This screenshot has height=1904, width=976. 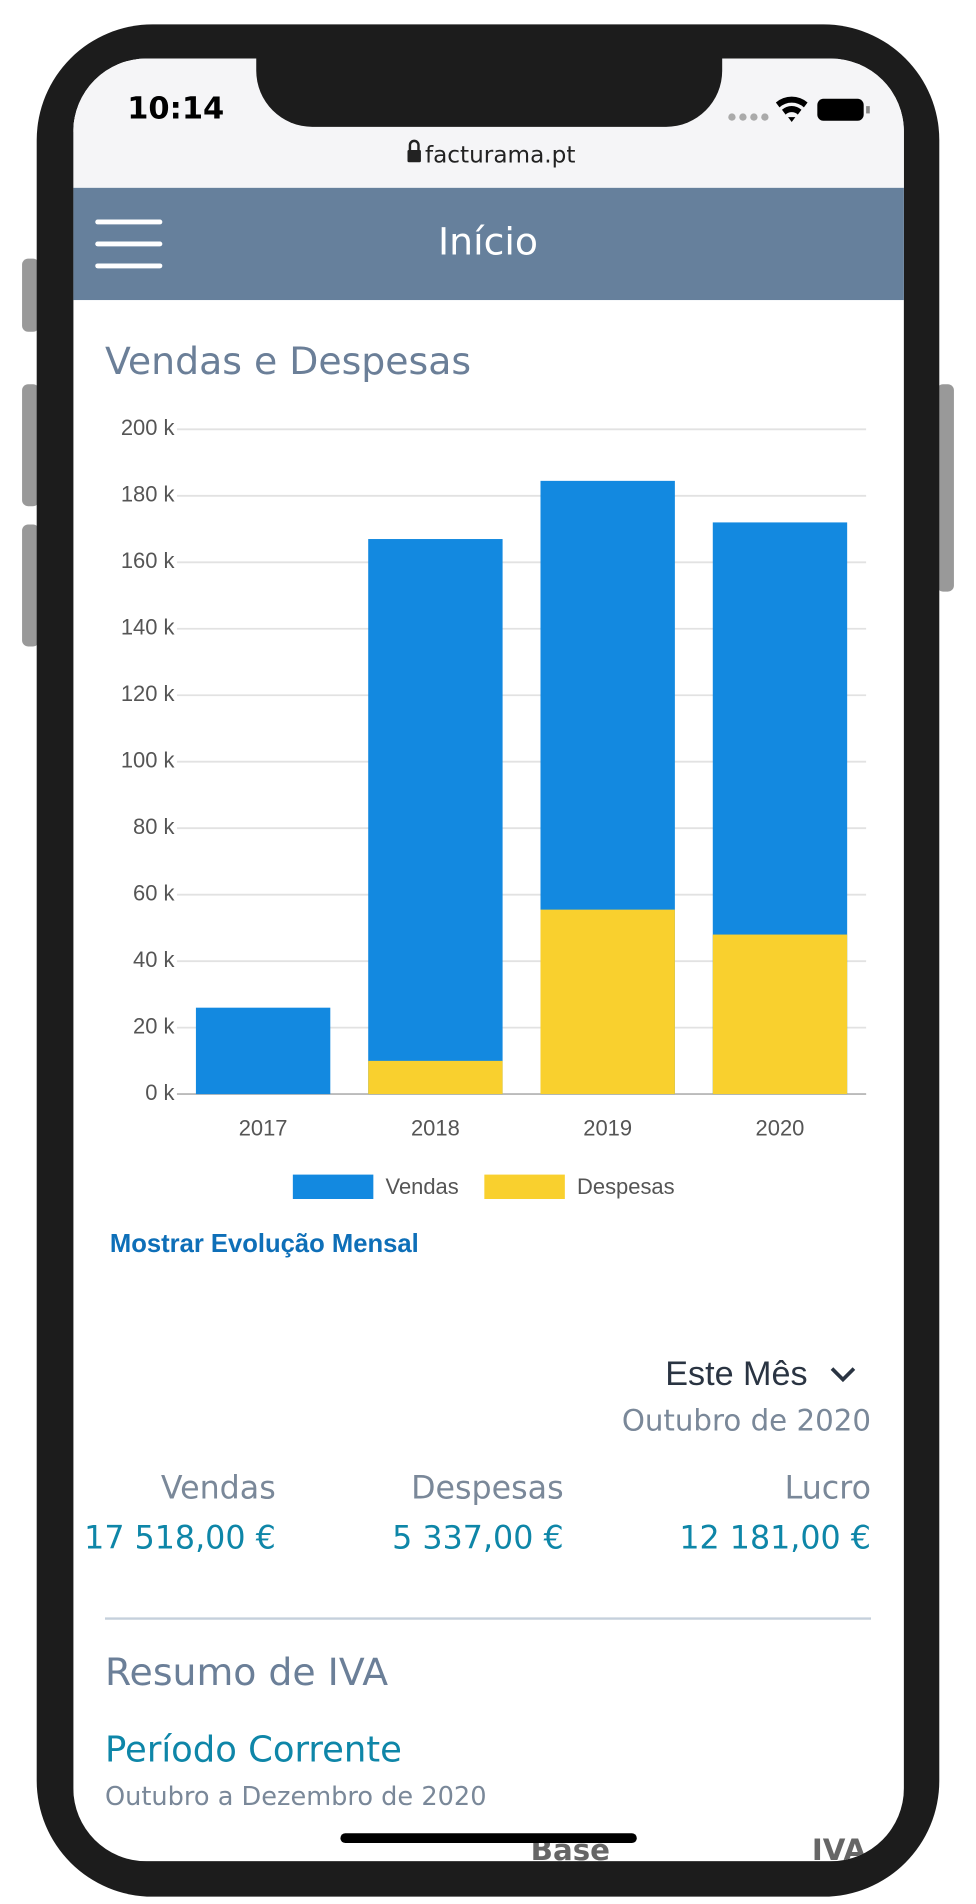 What do you see at coordinates (159, 1092) in the screenshot?
I see `y-tick-label: 0 k` at bounding box center [159, 1092].